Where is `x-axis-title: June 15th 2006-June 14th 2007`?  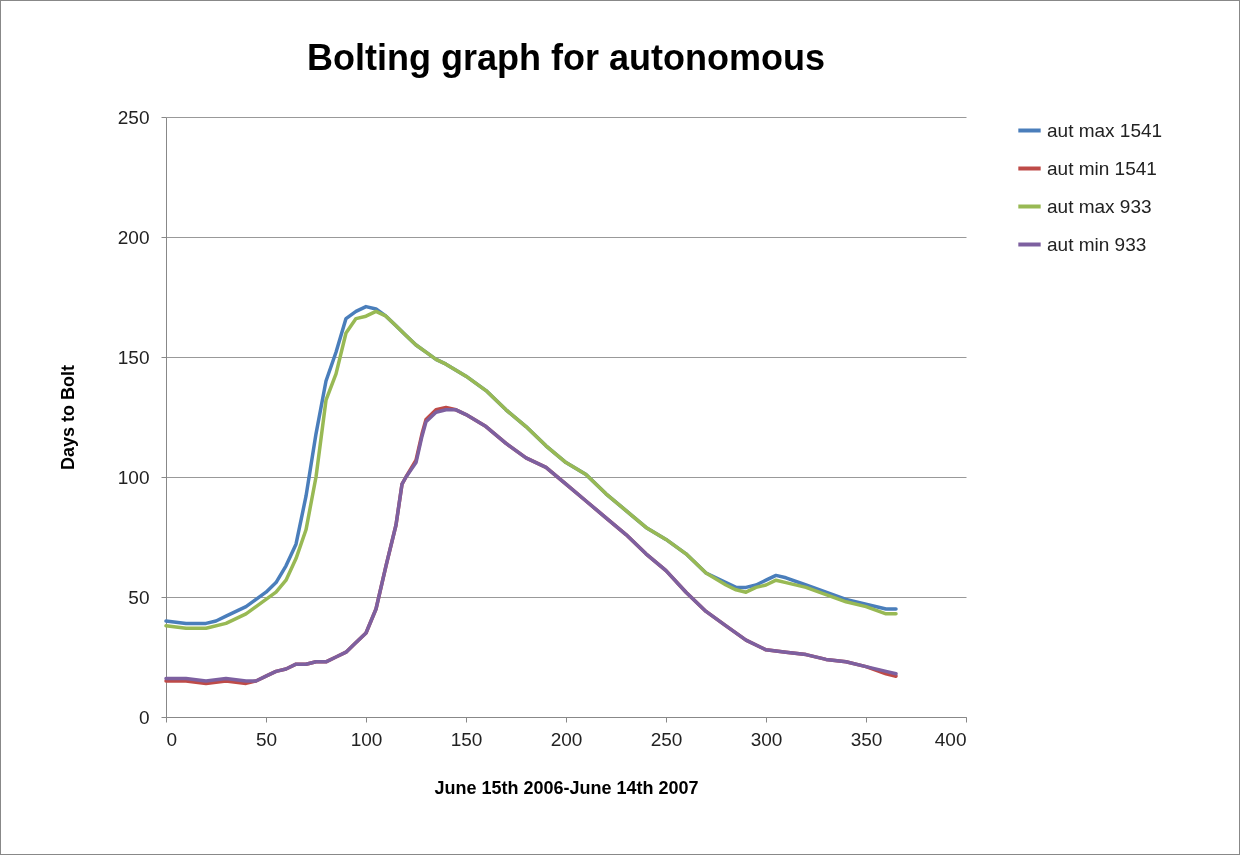 x-axis-title: June 15th 2006-June 14th 2007 is located at coordinates (566, 787).